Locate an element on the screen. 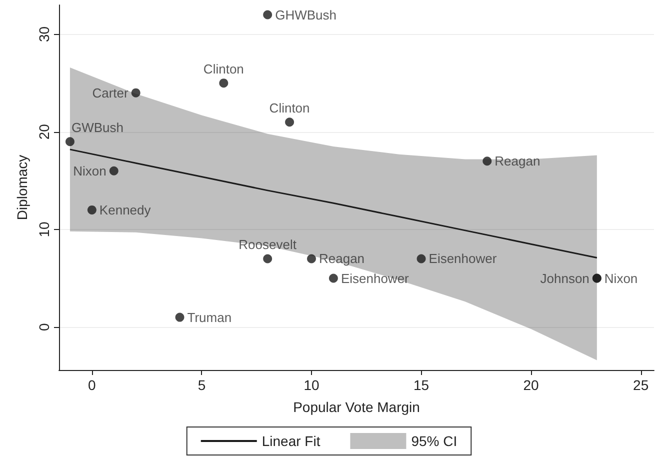  data-label: Johnson is located at coordinates (565, 278).